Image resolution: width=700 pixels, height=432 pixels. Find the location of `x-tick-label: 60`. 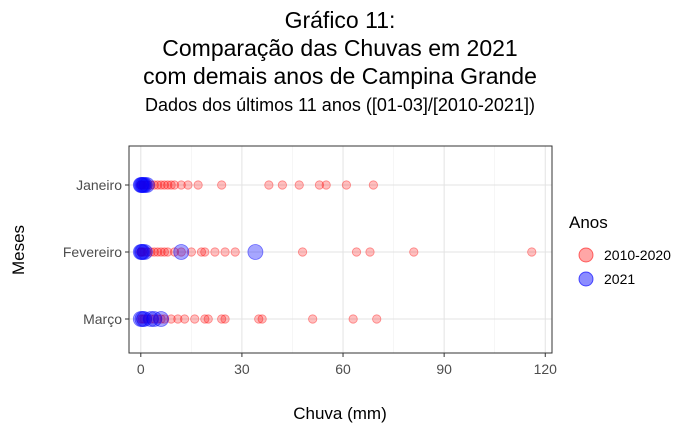

x-tick-label: 60 is located at coordinates (343, 369).